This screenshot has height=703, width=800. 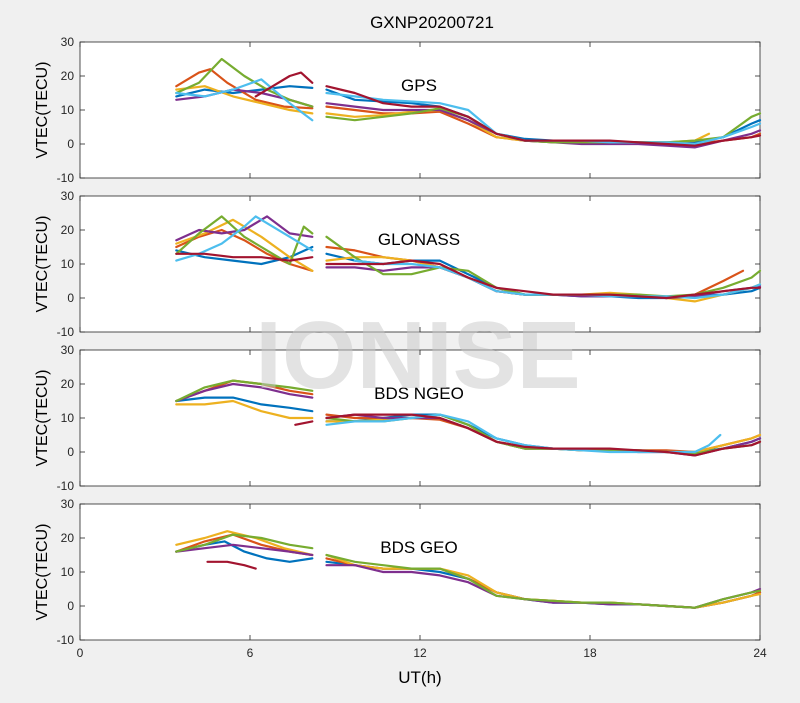 What do you see at coordinates (418, 547) in the screenshot?
I see `constellation-label: BDS GEO` at bounding box center [418, 547].